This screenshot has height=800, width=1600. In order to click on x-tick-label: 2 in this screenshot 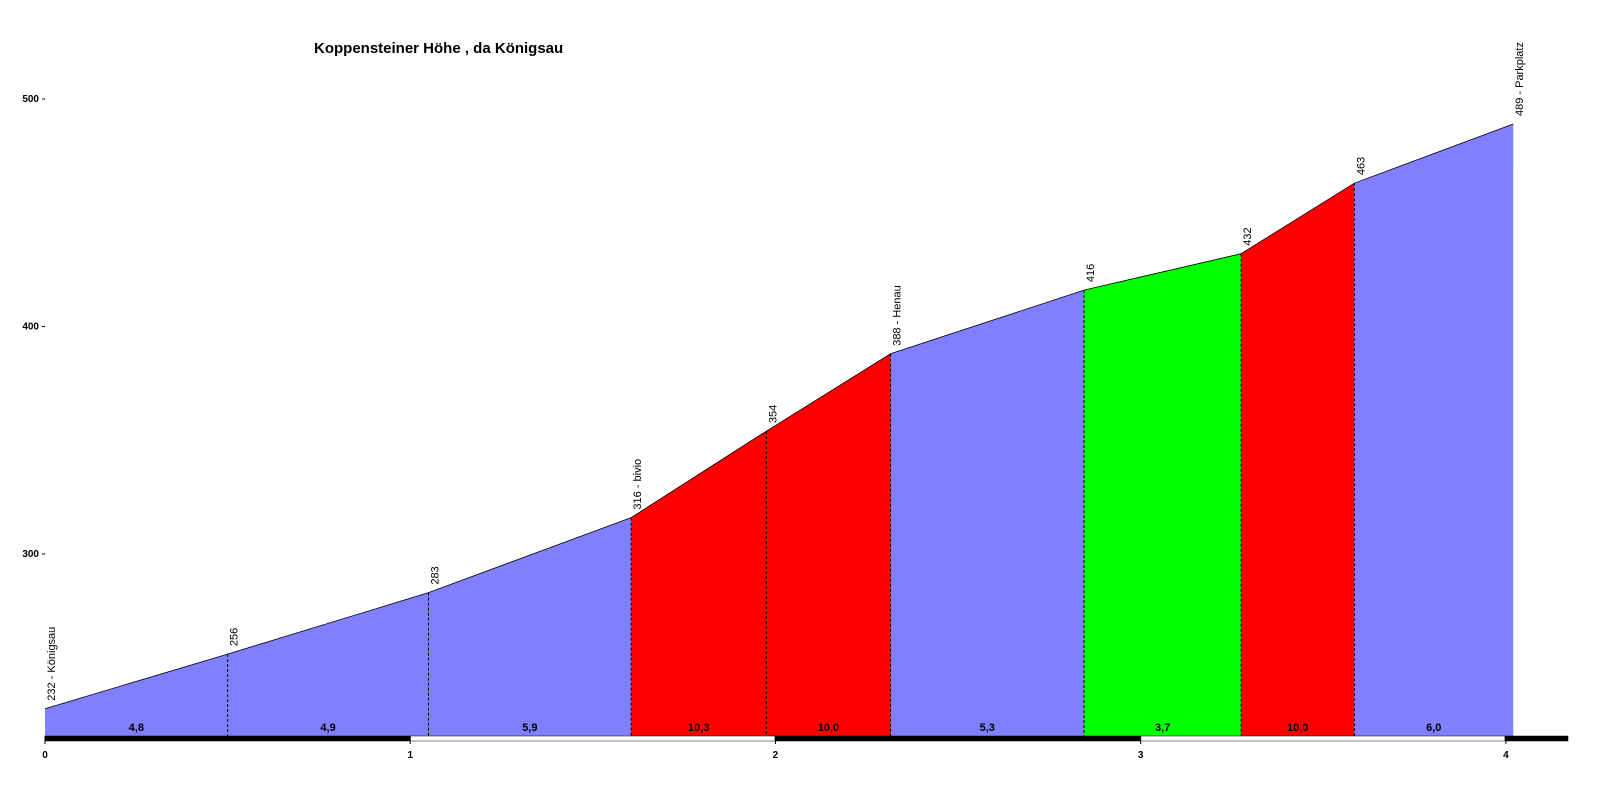, I will do `click(776, 755)`.